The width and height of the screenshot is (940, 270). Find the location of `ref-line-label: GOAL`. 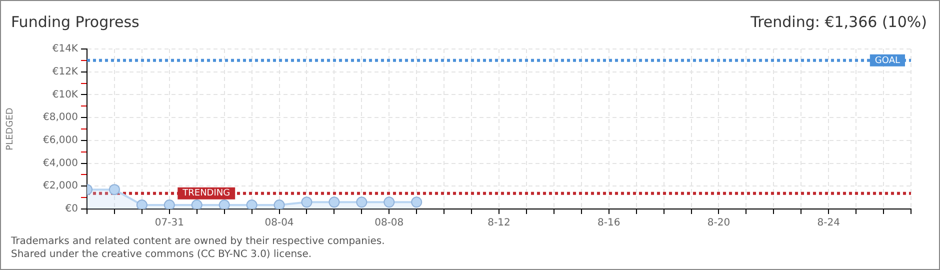

ref-line-label: GOAL is located at coordinates (887, 61).